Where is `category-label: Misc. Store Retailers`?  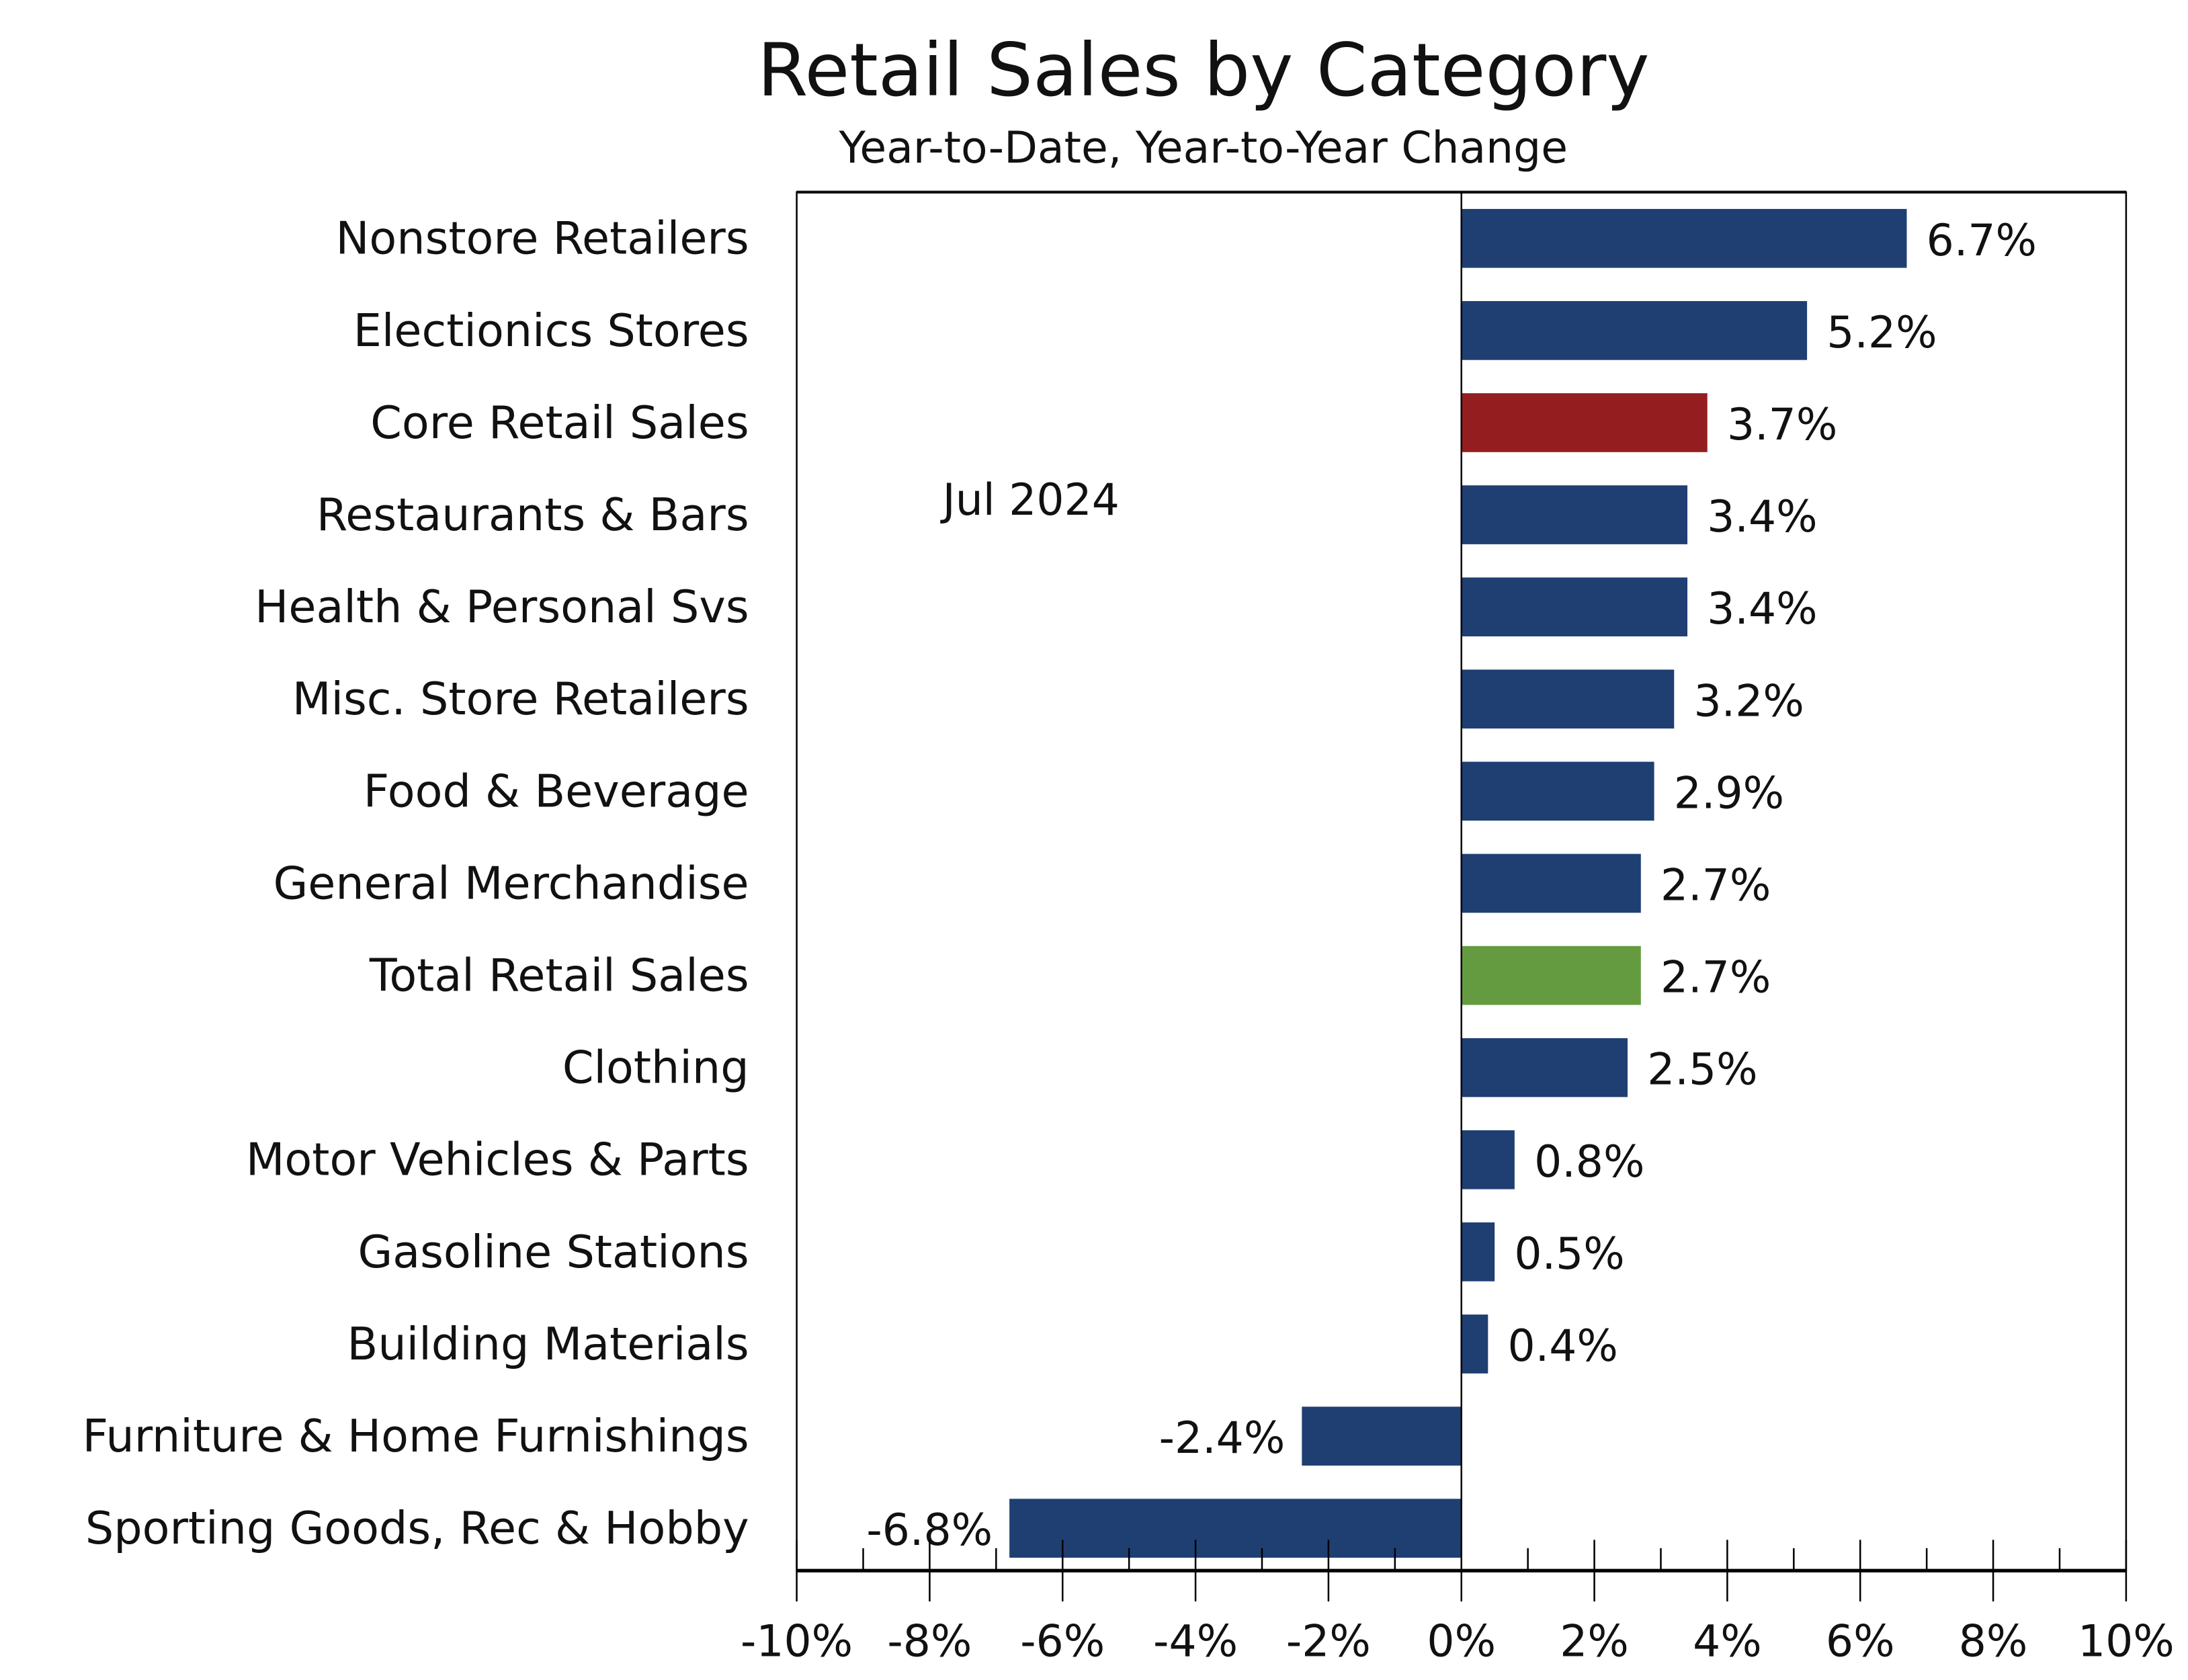 category-label: Misc. Store Retailers is located at coordinates (520, 699).